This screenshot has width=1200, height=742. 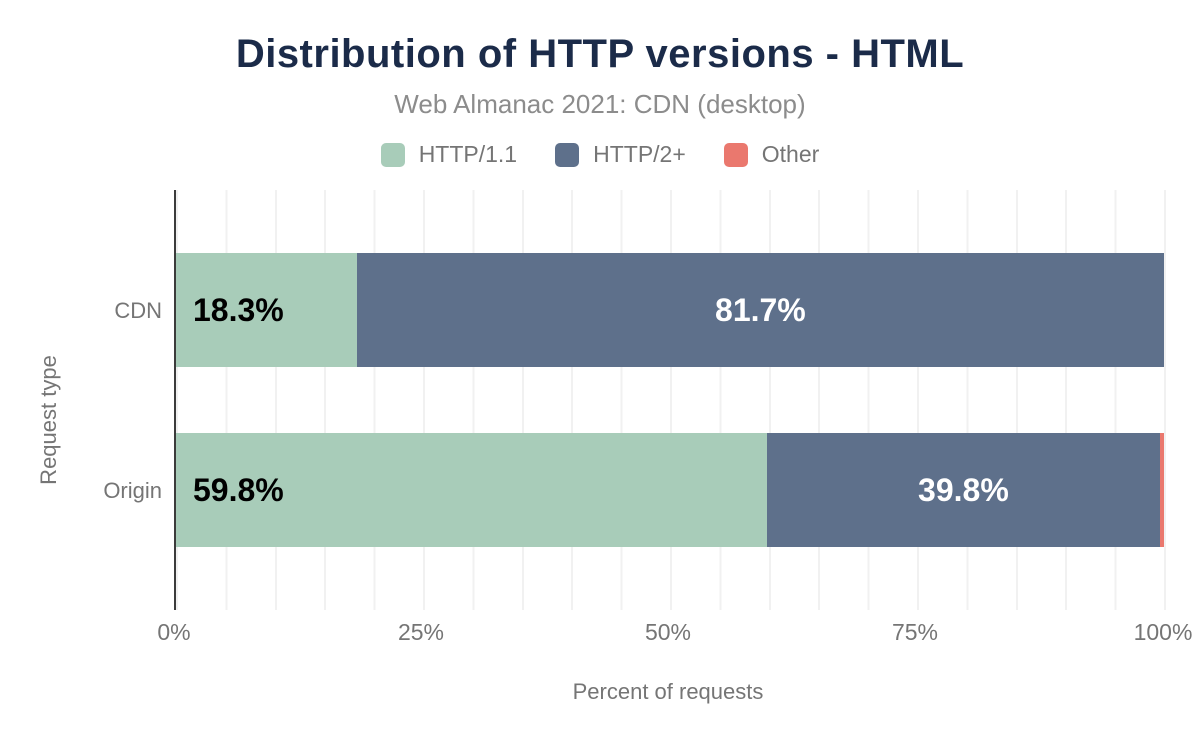 I want to click on x-tick-75: 75%, so click(x=915, y=632).